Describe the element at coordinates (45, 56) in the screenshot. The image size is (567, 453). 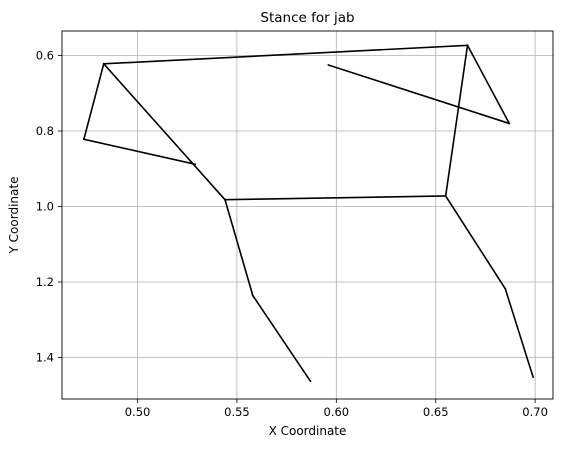
I see `y-tick-label: 0.6` at that location.